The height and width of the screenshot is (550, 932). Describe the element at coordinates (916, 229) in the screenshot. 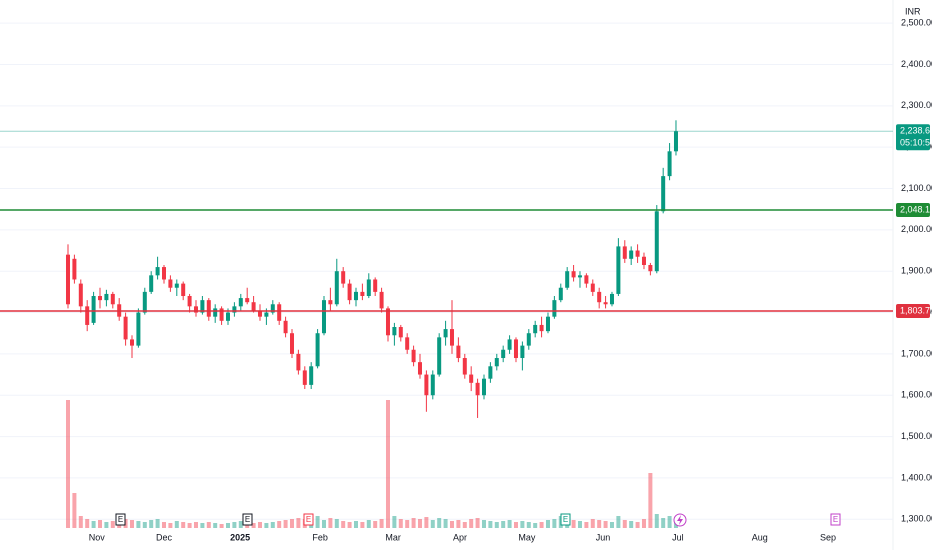

I see `y-tick-label: 2,000.00` at that location.